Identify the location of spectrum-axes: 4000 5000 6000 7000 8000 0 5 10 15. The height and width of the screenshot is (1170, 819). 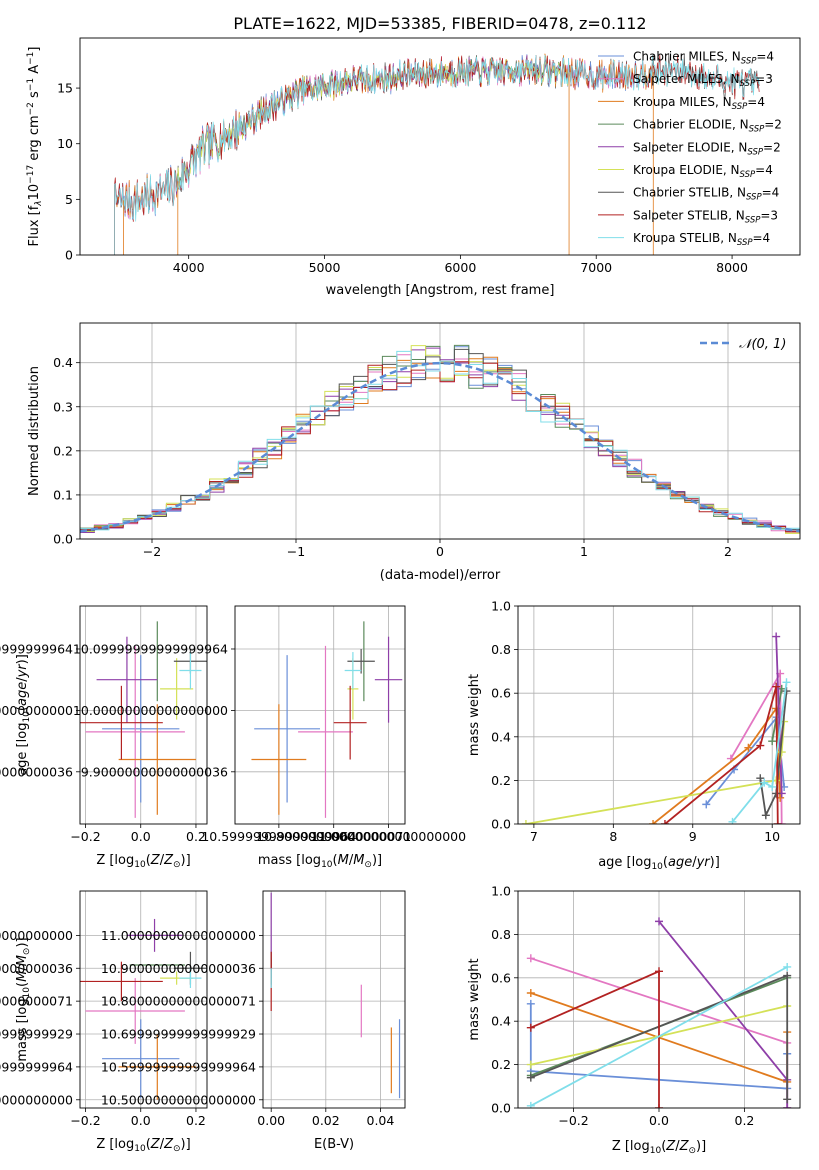
(402, 178).